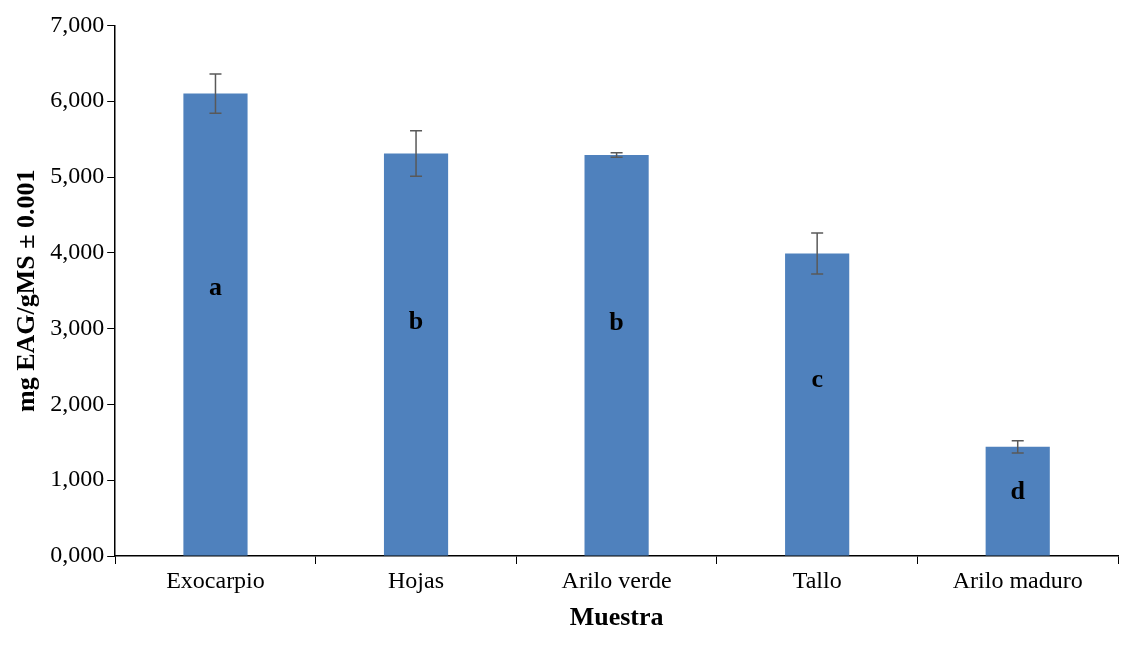  I want to click on y-tick-label: 1,000, so click(77, 478).